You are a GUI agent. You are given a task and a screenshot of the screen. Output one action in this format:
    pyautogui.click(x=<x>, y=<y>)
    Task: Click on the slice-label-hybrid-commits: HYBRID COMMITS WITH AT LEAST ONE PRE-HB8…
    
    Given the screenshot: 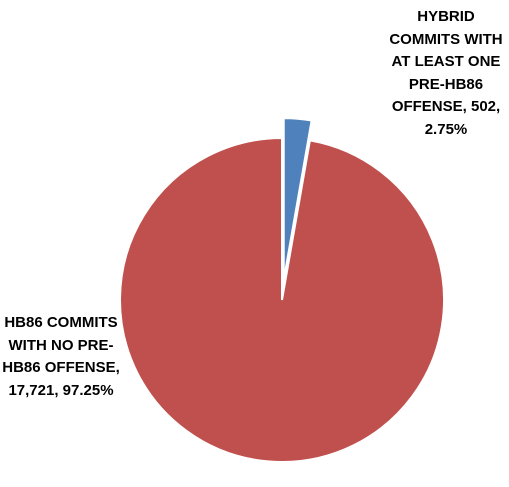 What is the action you would take?
    pyautogui.click(x=446, y=73)
    